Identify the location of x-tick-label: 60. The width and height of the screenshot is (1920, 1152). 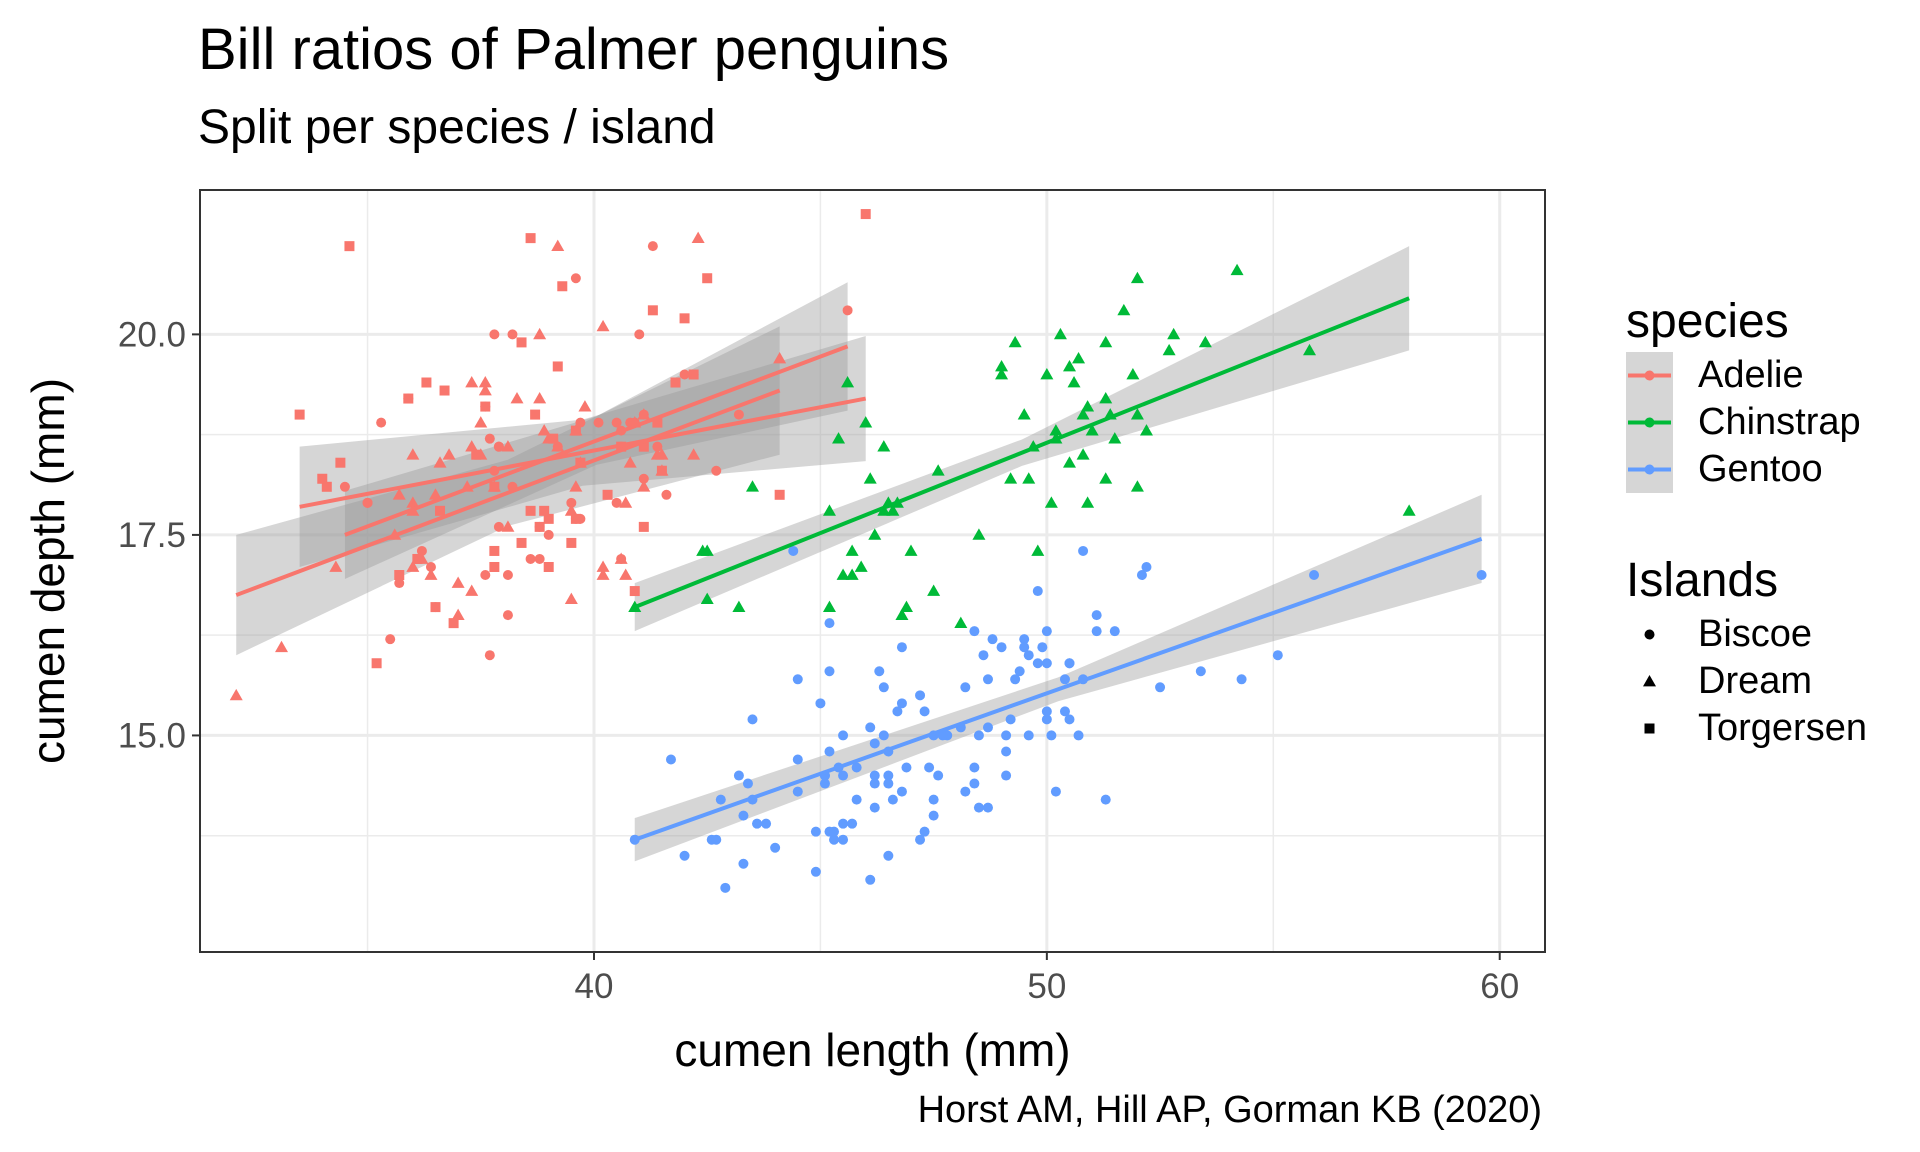
(1499, 986).